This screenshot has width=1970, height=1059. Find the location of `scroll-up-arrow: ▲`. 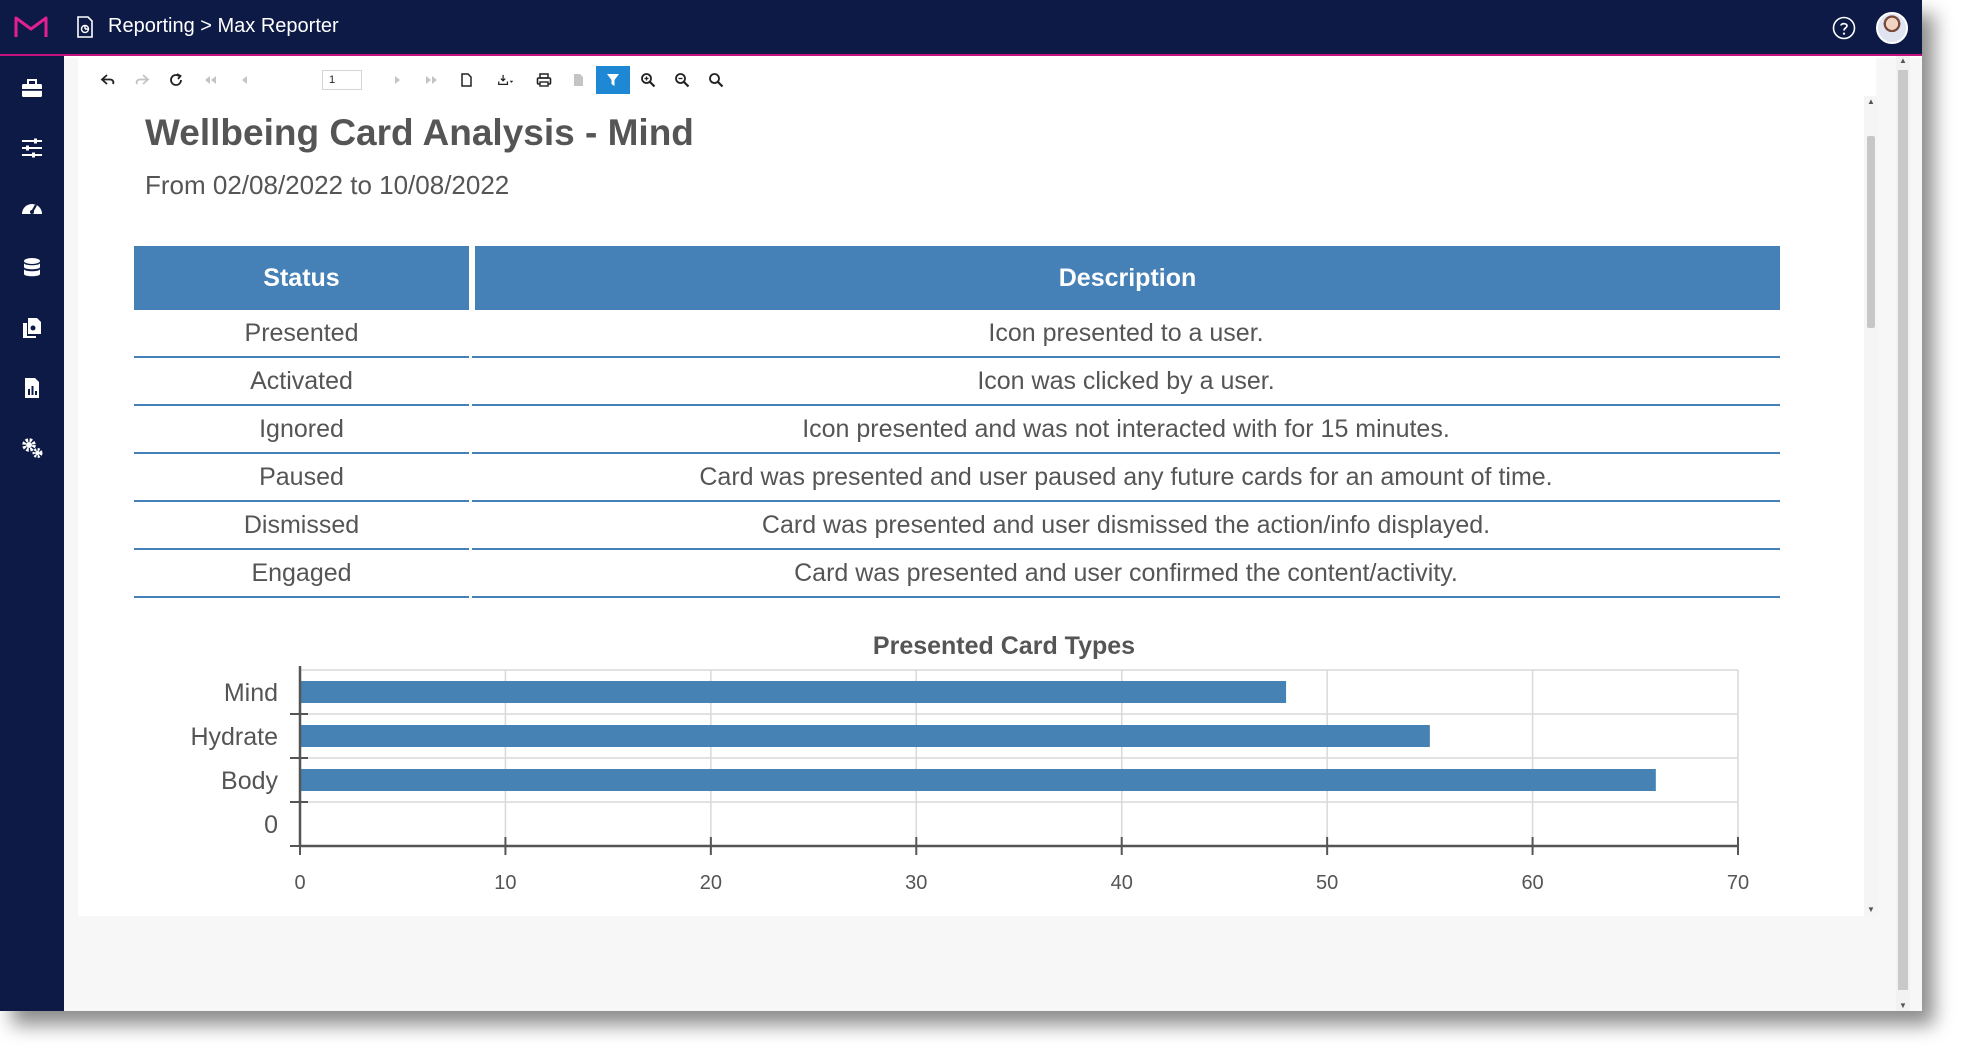

scroll-up-arrow: ▲ is located at coordinates (1871, 101).